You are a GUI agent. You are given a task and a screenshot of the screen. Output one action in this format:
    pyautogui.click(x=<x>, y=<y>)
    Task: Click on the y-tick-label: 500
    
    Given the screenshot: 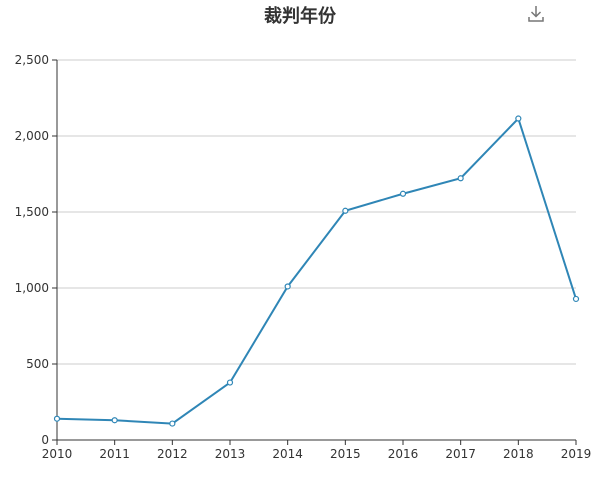 What is the action you would take?
    pyautogui.click(x=37, y=364)
    